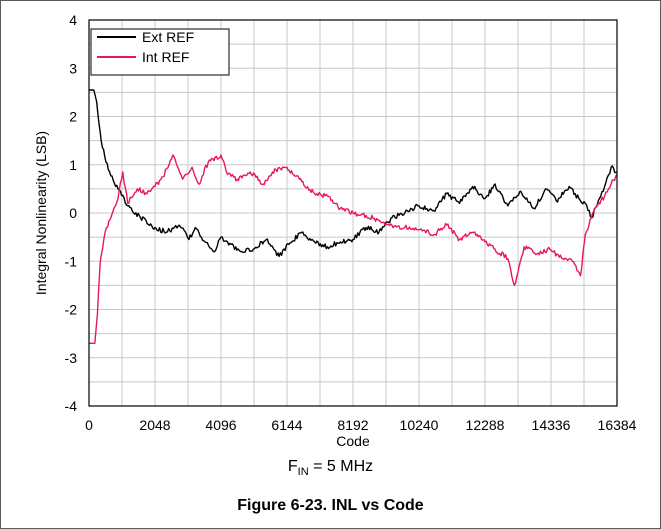 The width and height of the screenshot is (661, 529). Describe the element at coordinates (419, 425) in the screenshot. I see `x-tick-label: 10240` at that location.